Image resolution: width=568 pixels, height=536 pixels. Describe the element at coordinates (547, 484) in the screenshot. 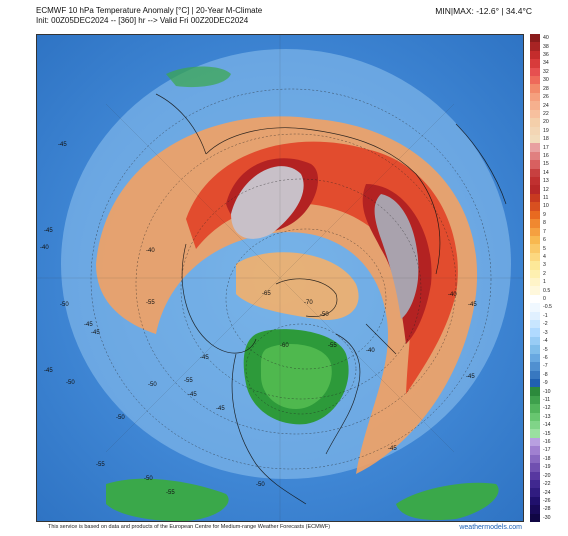

I see `colorbar-label: -22` at that location.